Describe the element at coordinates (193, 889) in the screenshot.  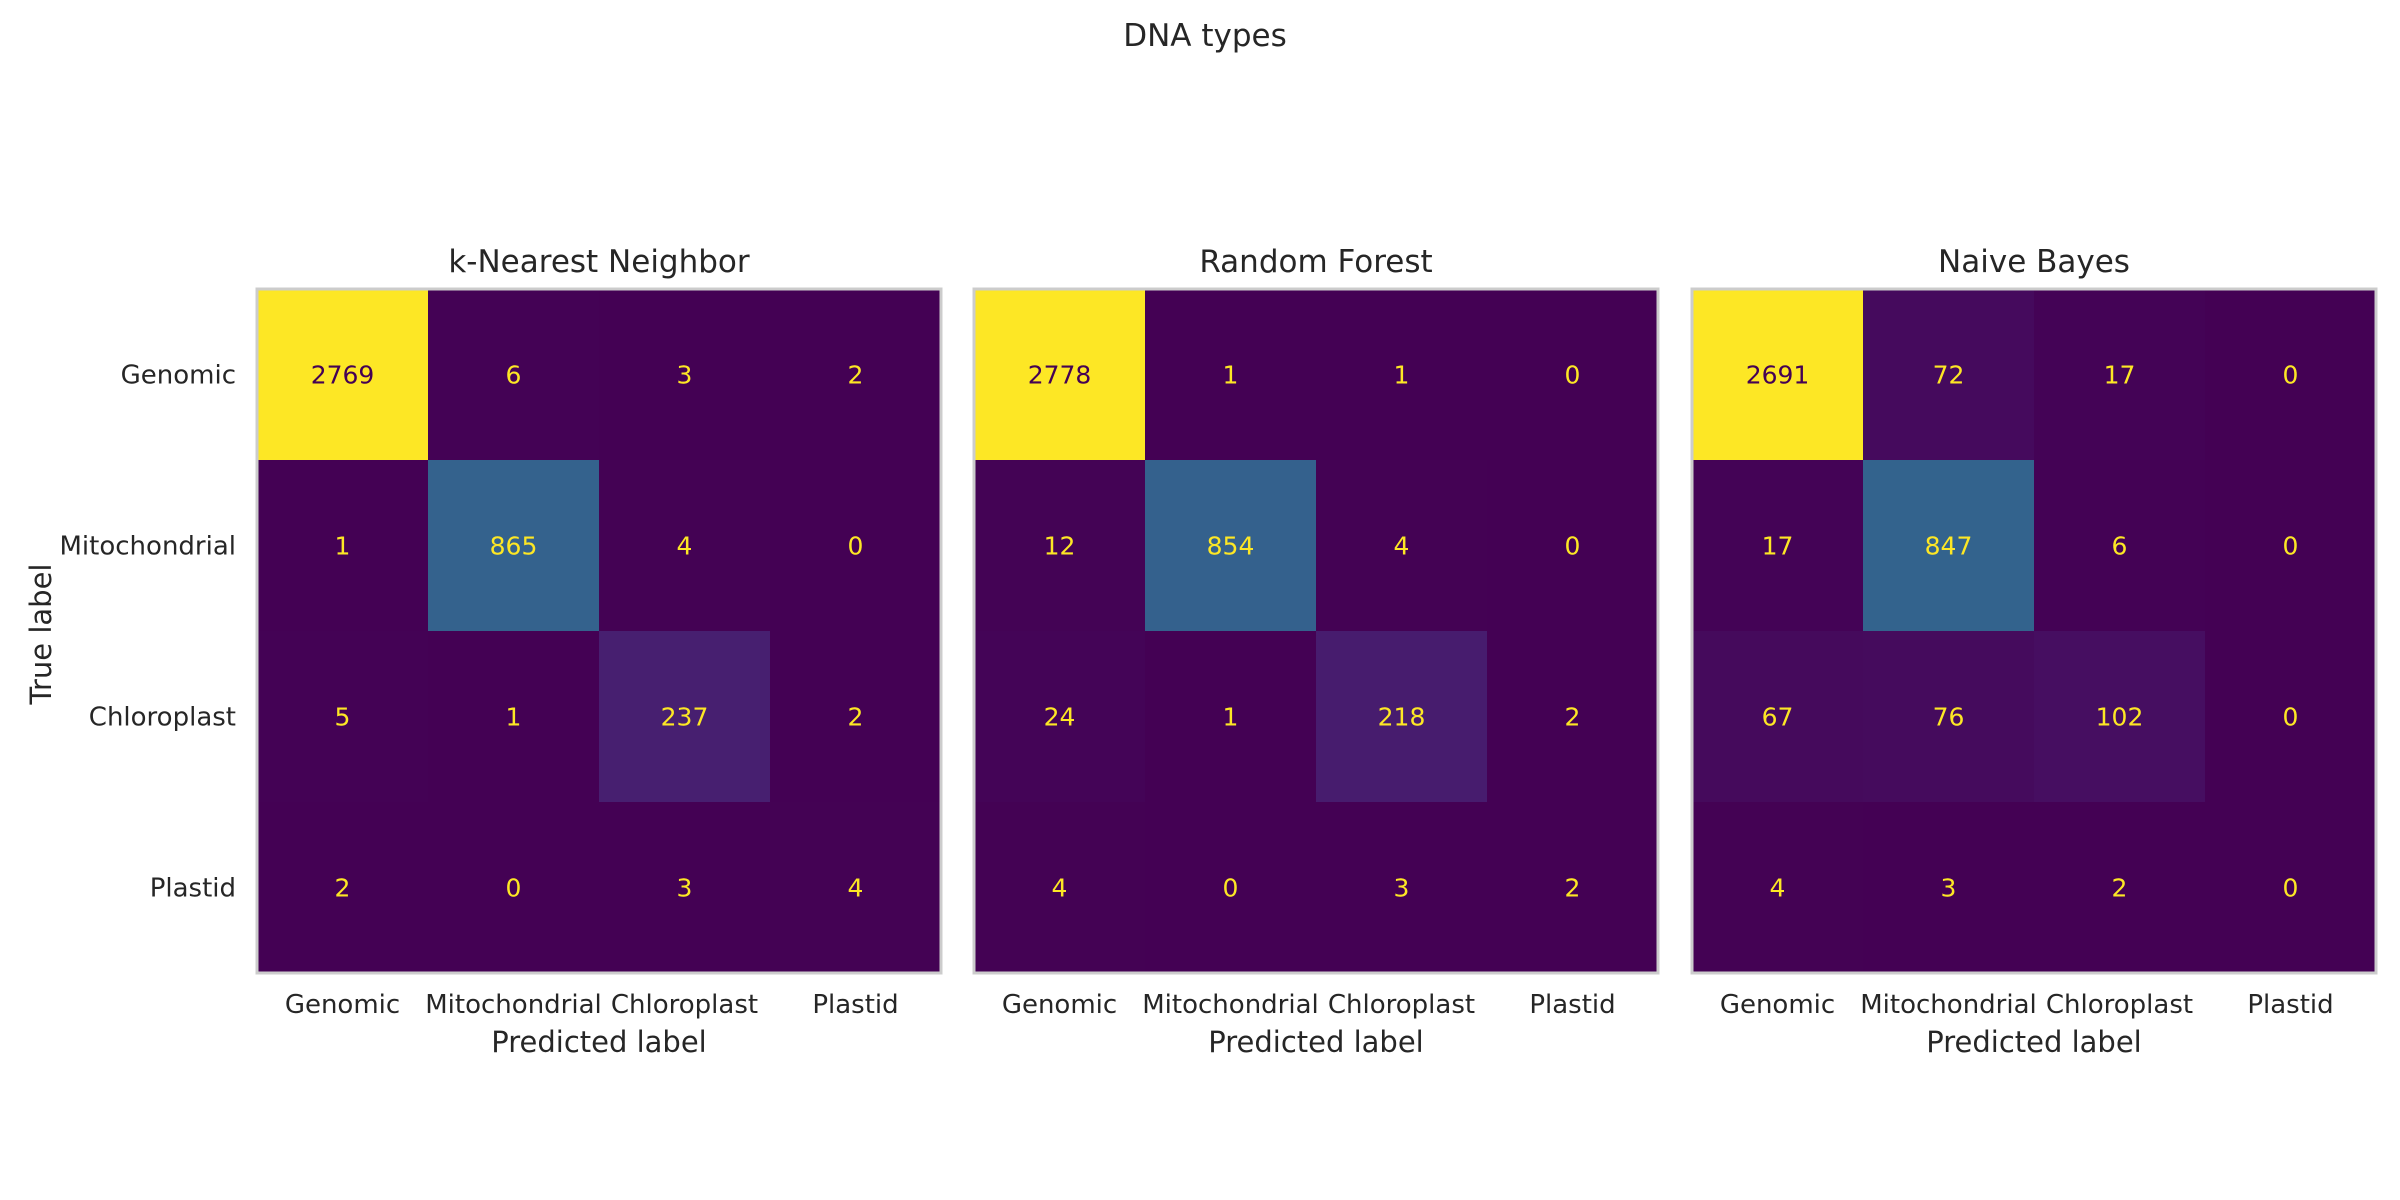
I see `y-tick-label: Plastid` at that location.